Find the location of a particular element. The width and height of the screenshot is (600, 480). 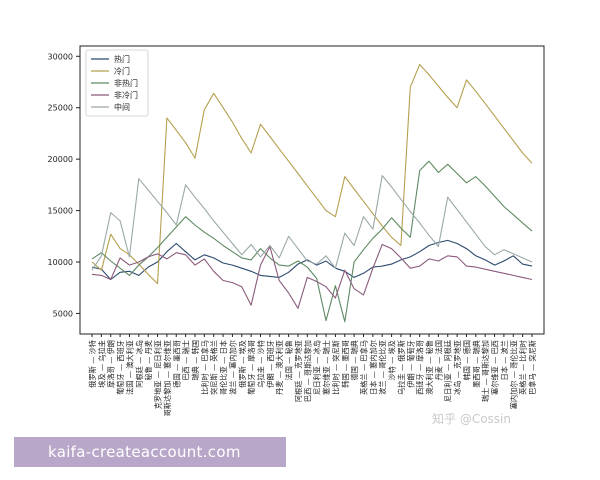

x-tick-label: 西班牙 — 摩洛哥 is located at coordinates (420, 367).